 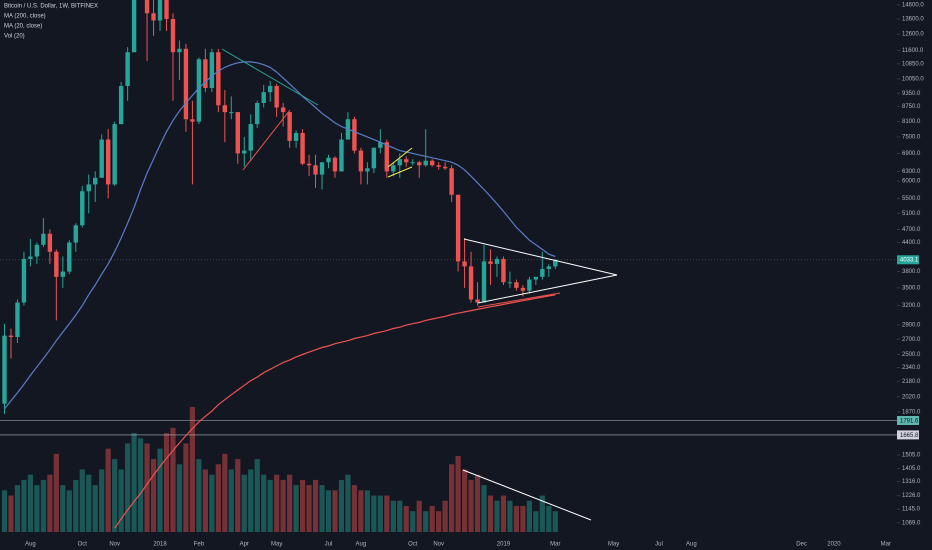 What do you see at coordinates (400, 172) in the screenshot?
I see `flag-lower` at bounding box center [400, 172].